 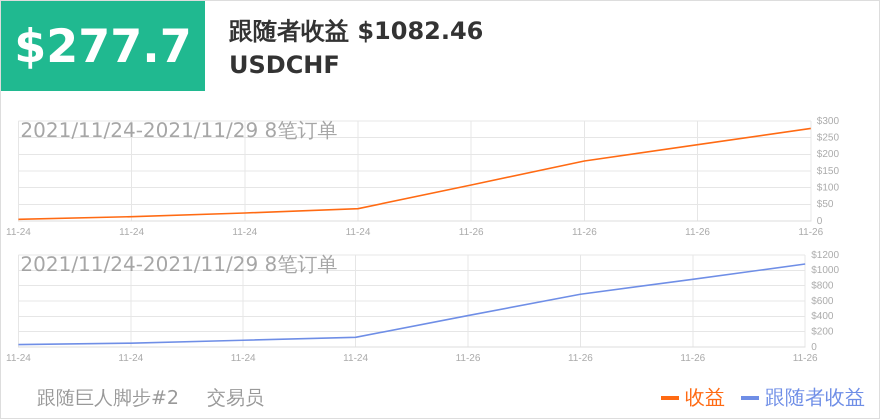 What do you see at coordinates (235, 398) in the screenshot?
I see `text: 交易员` at bounding box center [235, 398].